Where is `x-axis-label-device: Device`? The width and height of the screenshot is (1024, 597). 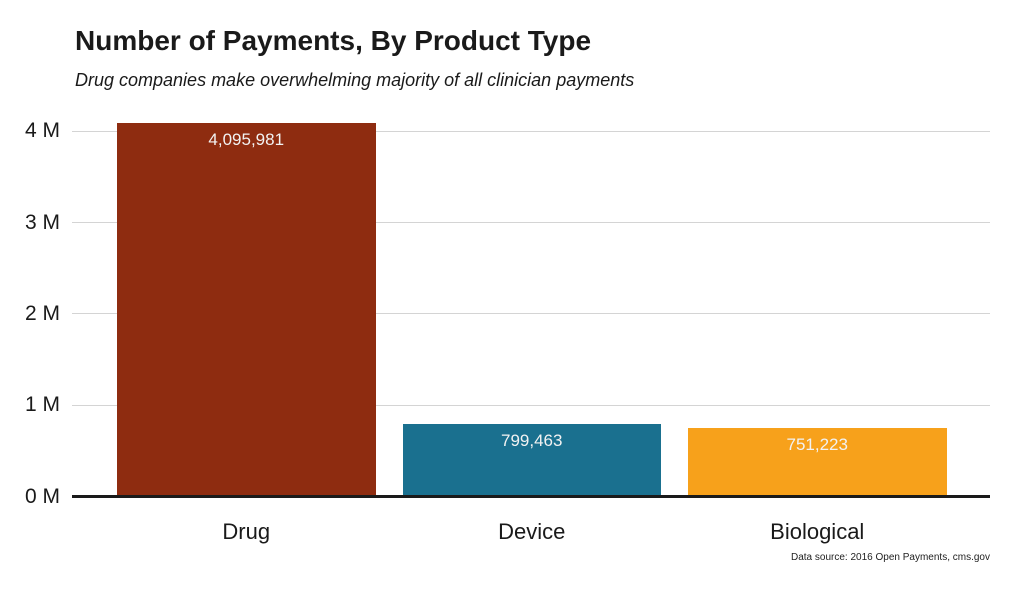 x-axis-label-device: Device is located at coordinates (532, 531).